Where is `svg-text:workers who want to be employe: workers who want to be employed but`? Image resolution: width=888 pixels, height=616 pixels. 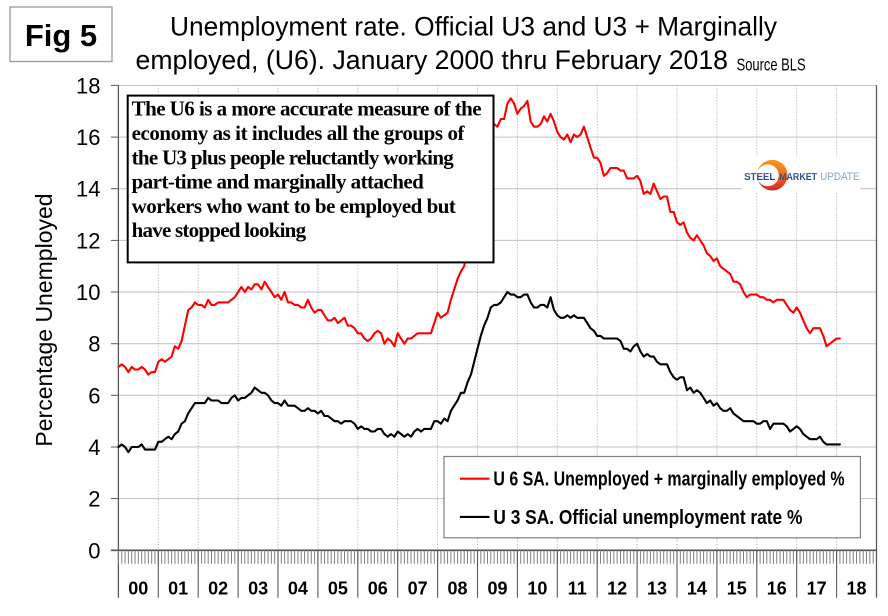 svg-text:workers who want to be employe: workers who want to be employed but is located at coordinates (294, 206).